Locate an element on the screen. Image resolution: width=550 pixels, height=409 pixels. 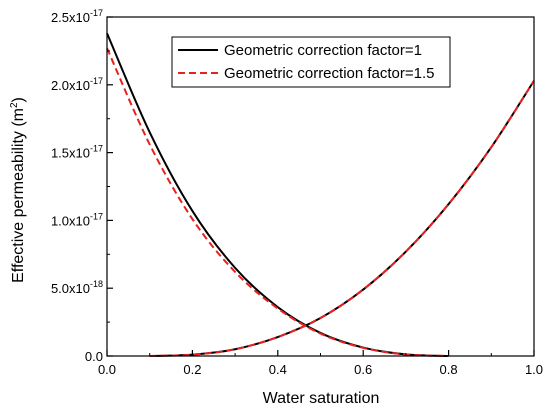
x-axis-label: Water saturation is located at coordinates (321, 398).